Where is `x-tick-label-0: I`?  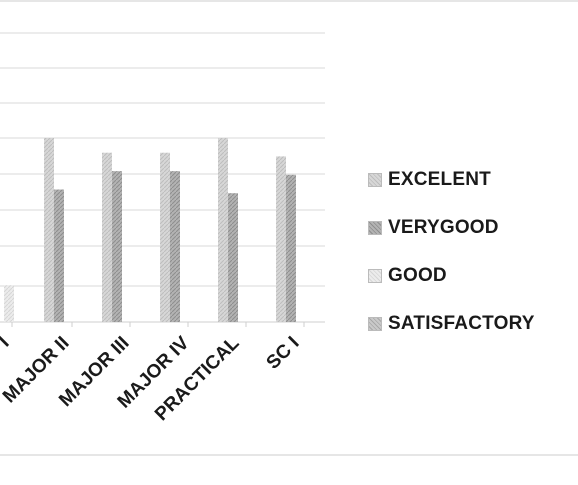 x-tick-label-0: I is located at coordinates (7, 342).